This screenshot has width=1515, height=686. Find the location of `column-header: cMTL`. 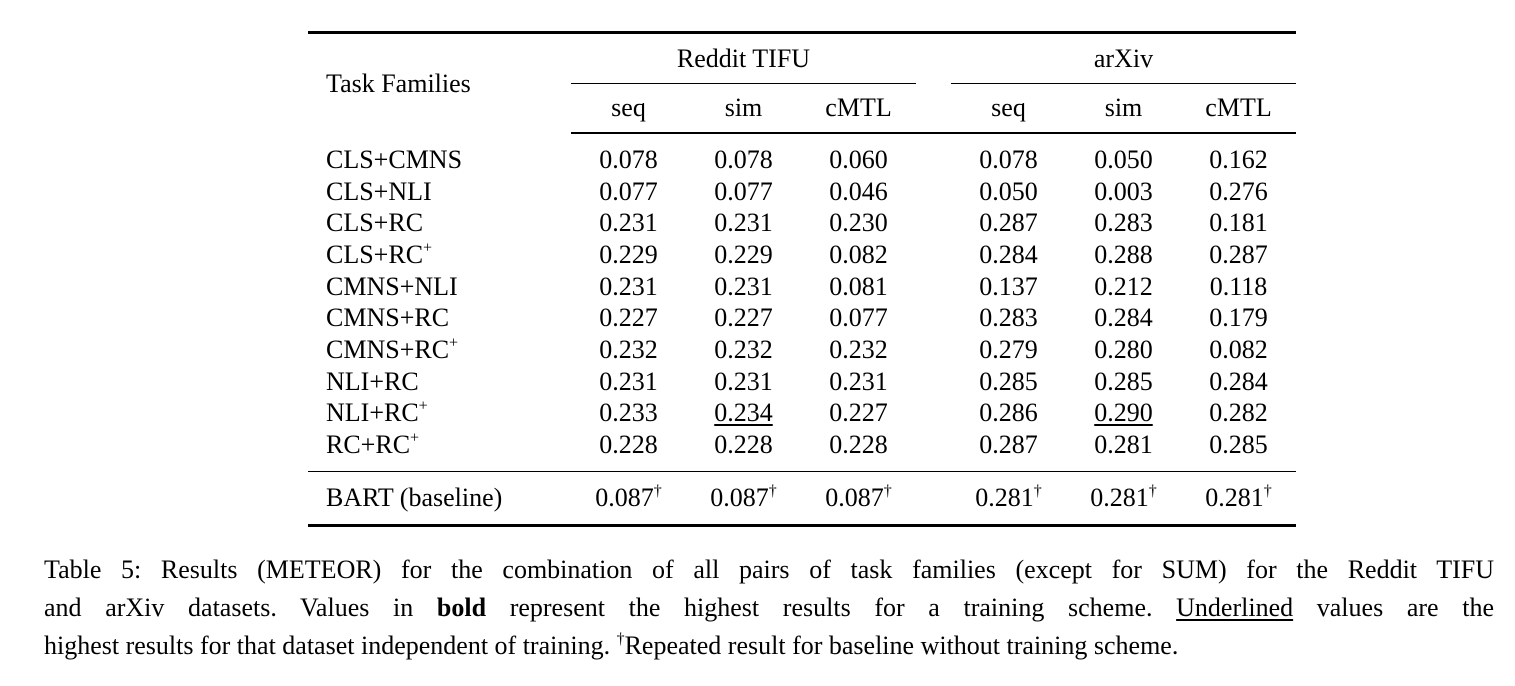

column-header: cMTL is located at coordinates (858, 109).